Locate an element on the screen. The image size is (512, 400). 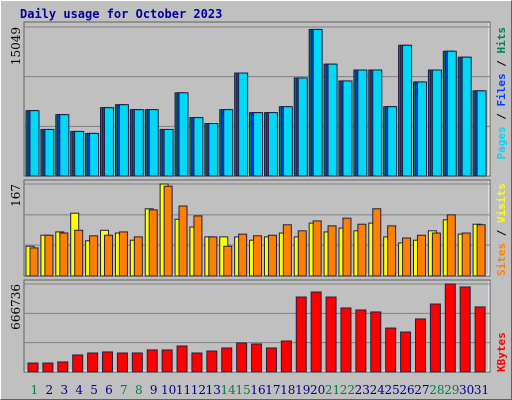
legend: Pages / Files / Hits is located at coordinates (501, 93).